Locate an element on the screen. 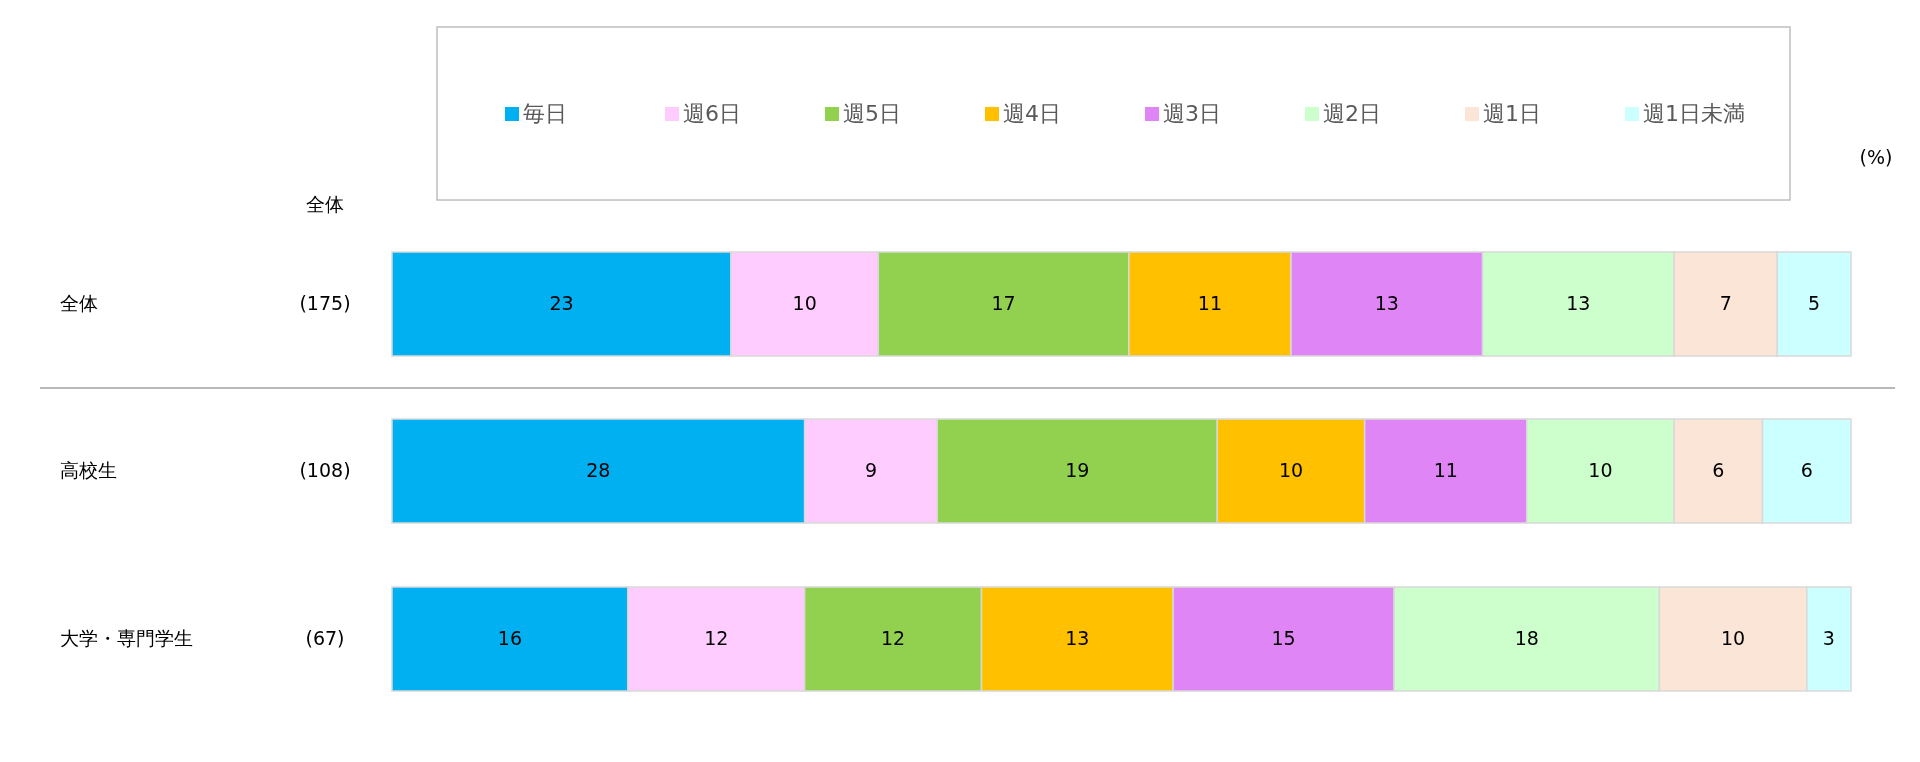  legend-label: 週4日 is located at coordinates (1032, 113).